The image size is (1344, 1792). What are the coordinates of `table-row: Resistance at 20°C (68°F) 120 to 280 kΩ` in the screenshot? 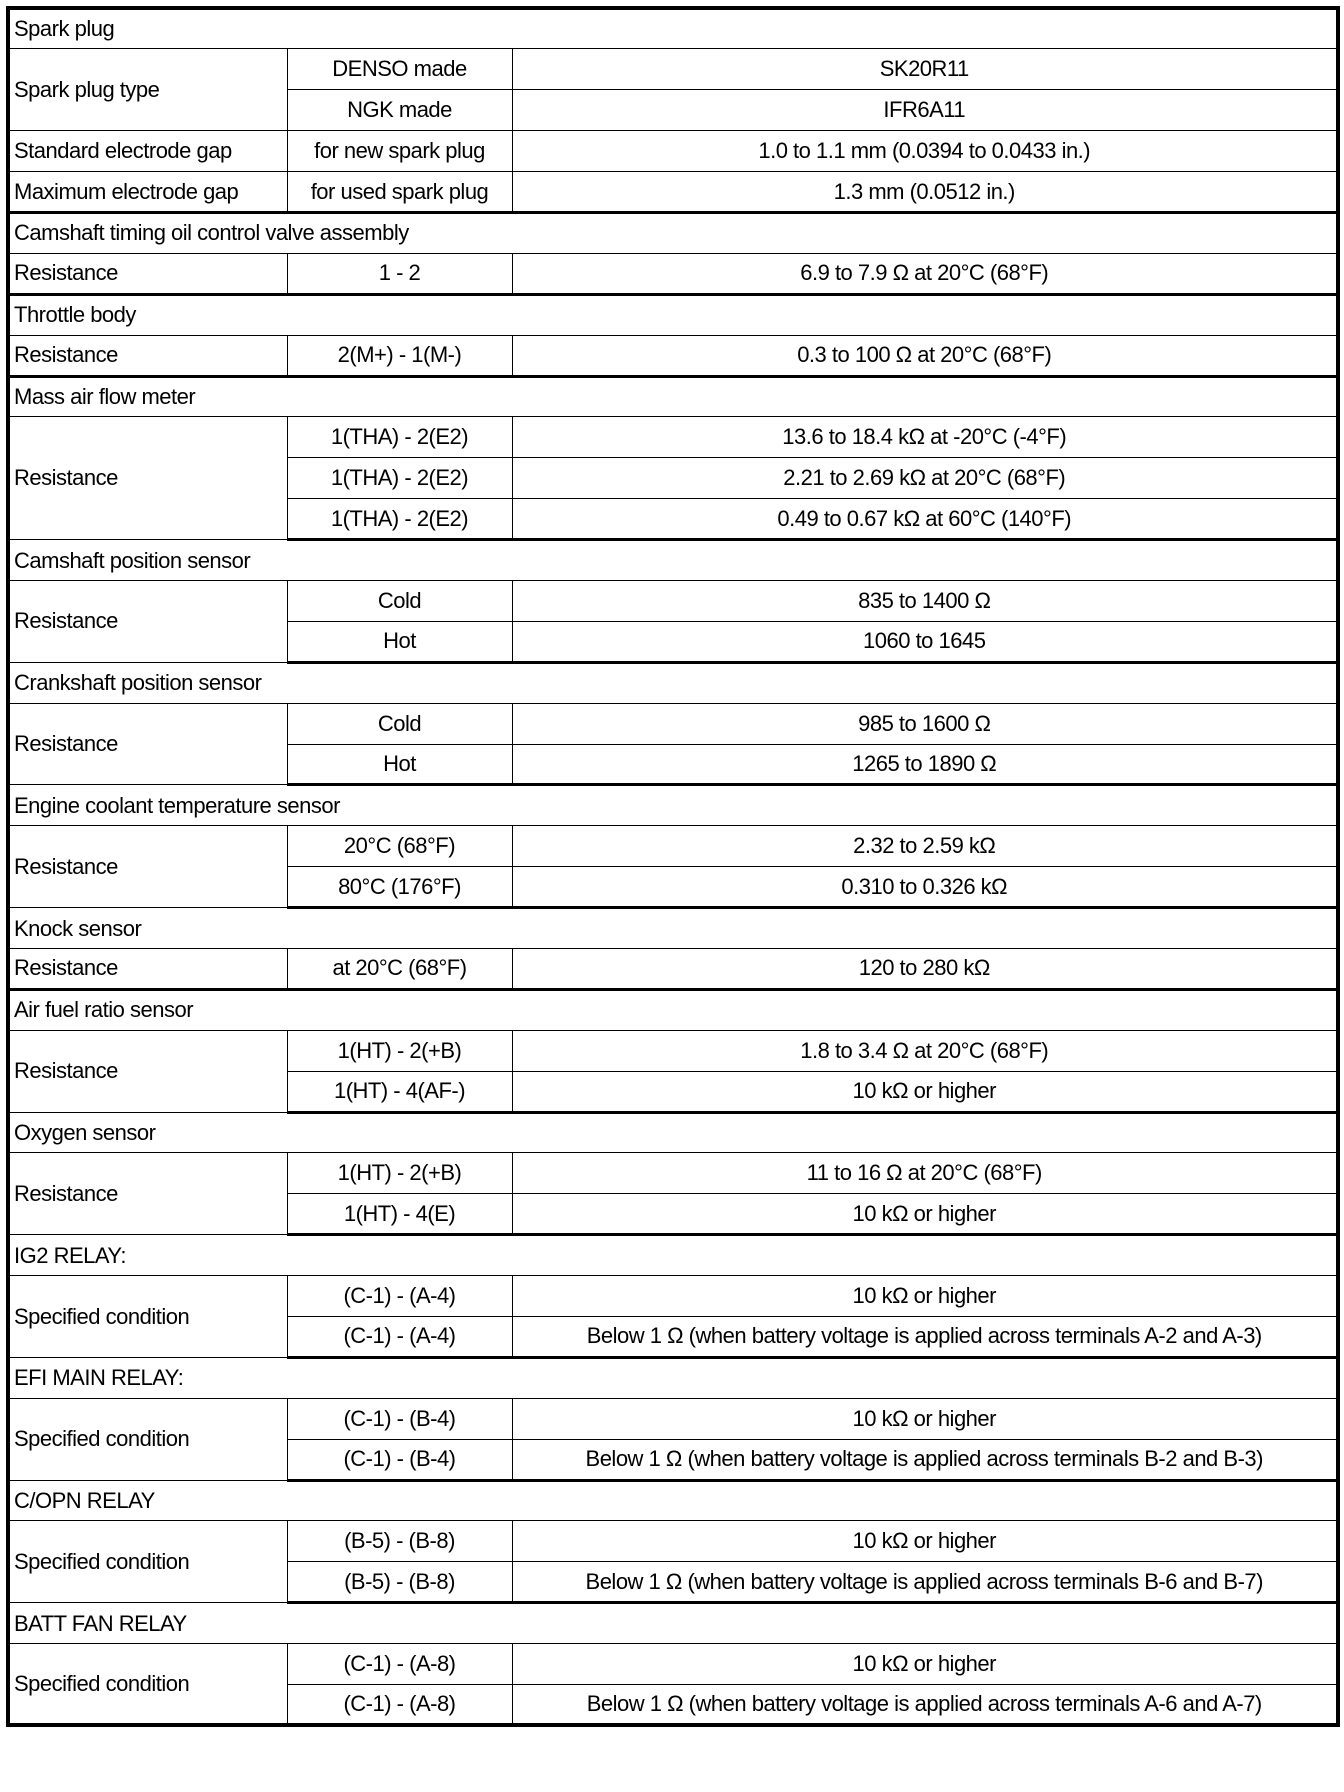 It's located at (673, 969).